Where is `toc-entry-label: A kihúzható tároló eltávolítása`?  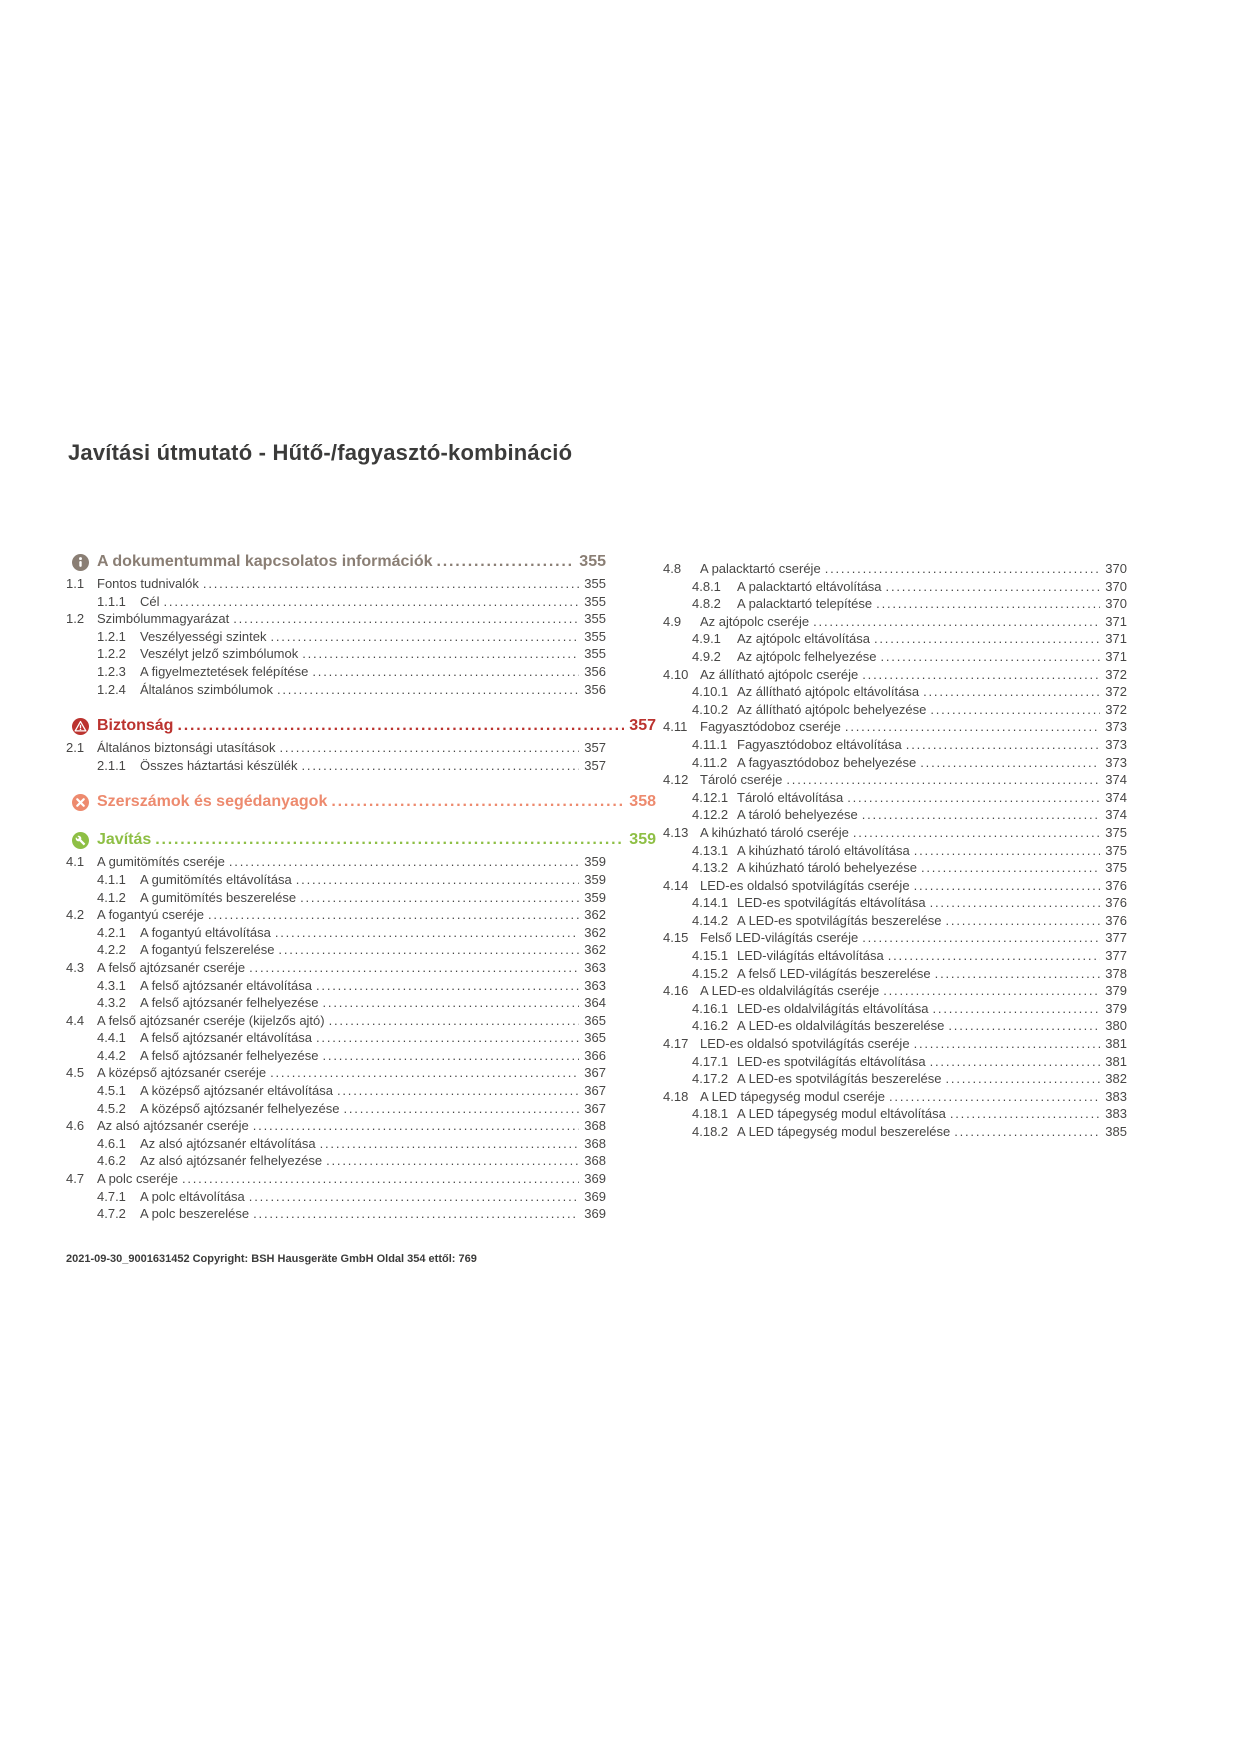
toc-entry-label: A kihúzható tároló eltávolítása is located at coordinates (823, 850).